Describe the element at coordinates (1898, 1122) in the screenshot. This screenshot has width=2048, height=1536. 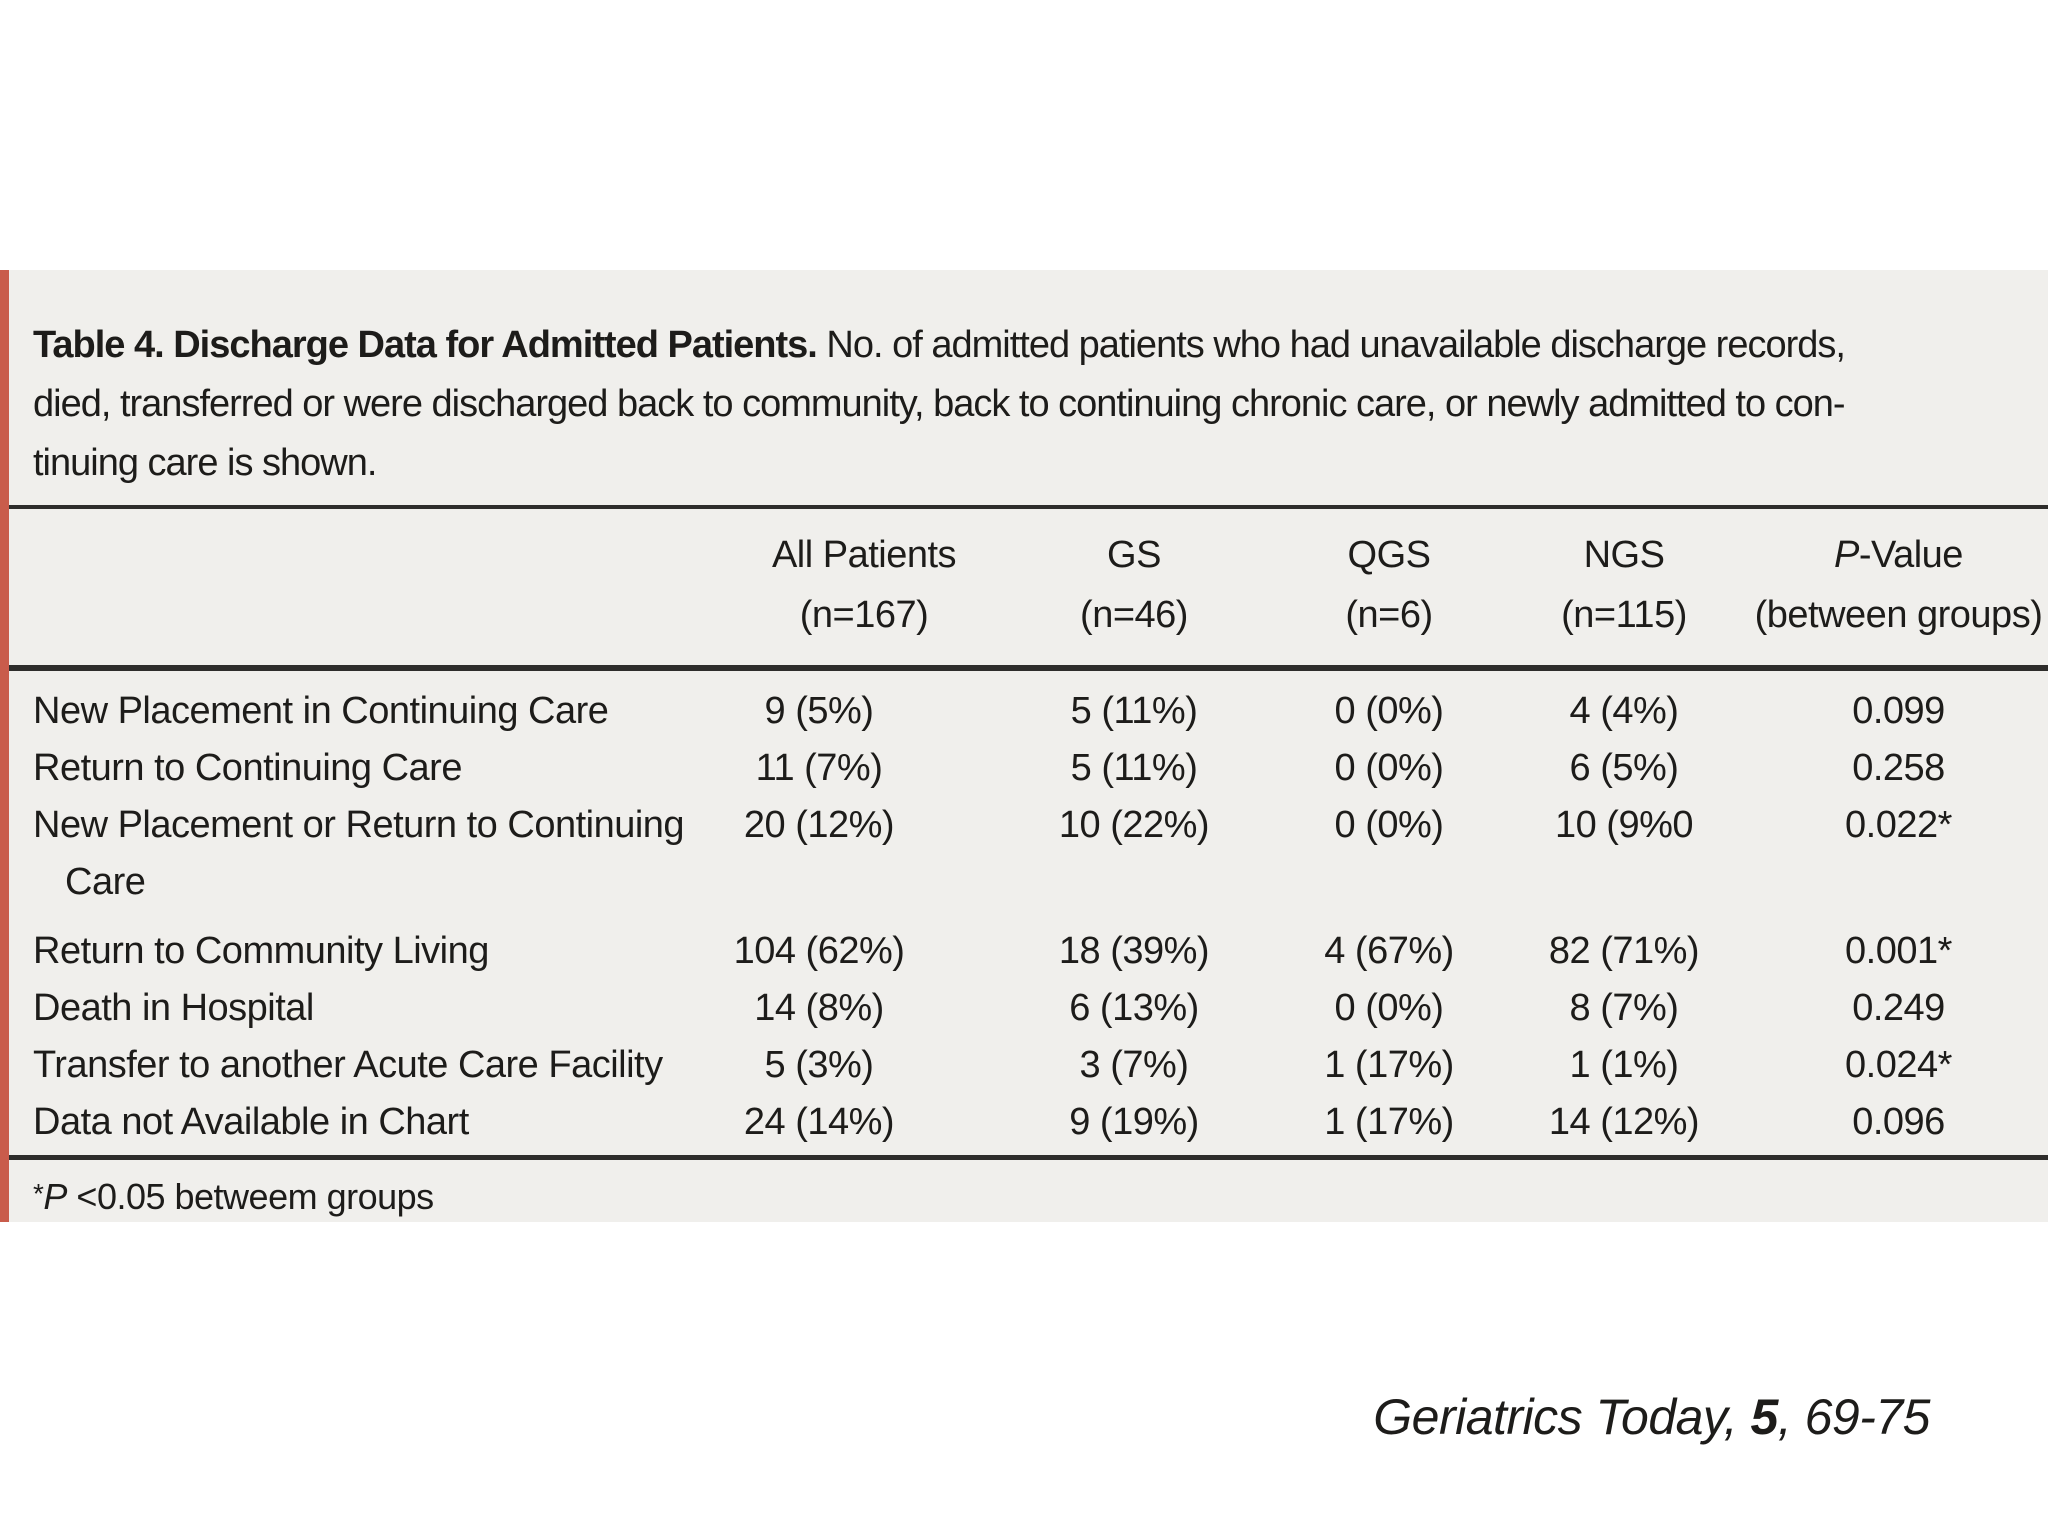
I see `cell-p-value: 0.096` at that location.